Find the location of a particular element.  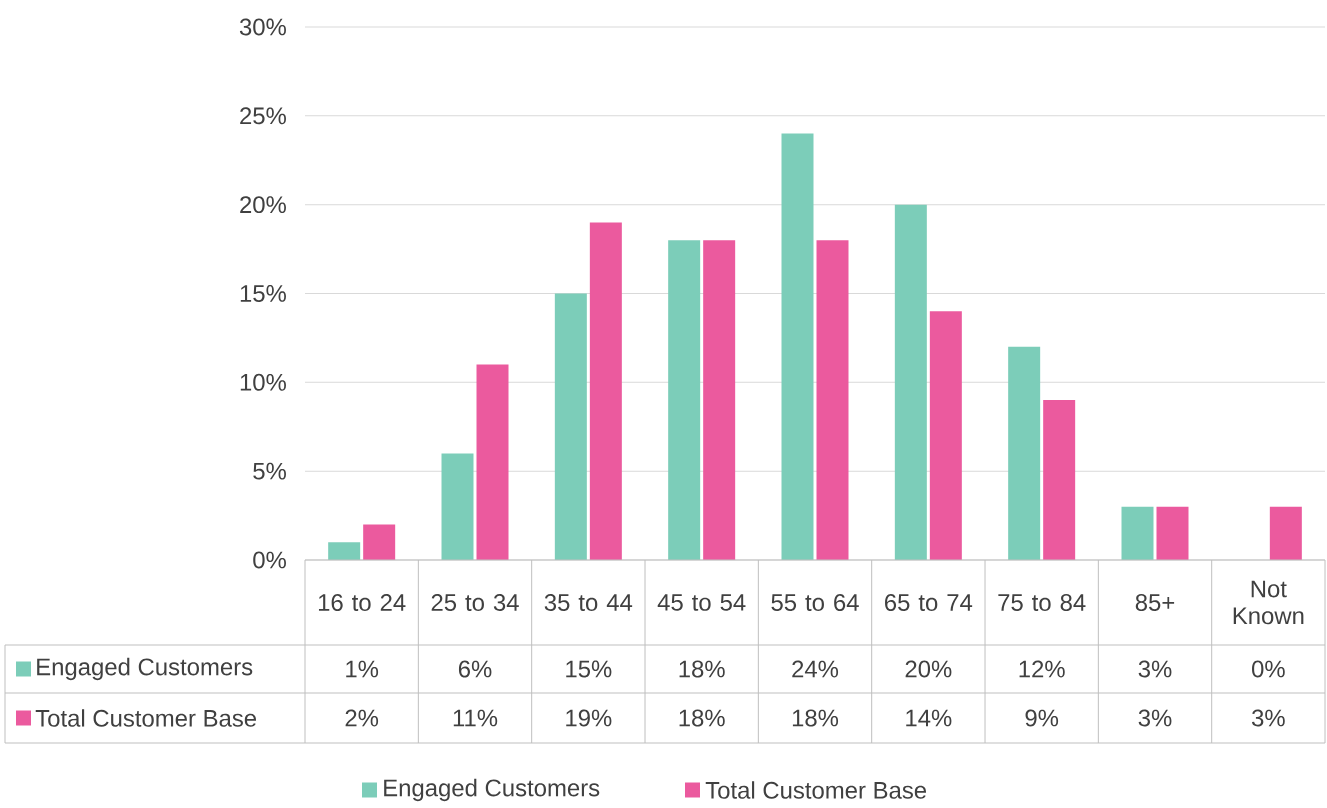

x-tick-label: 25 to 34 is located at coordinates (475, 602).